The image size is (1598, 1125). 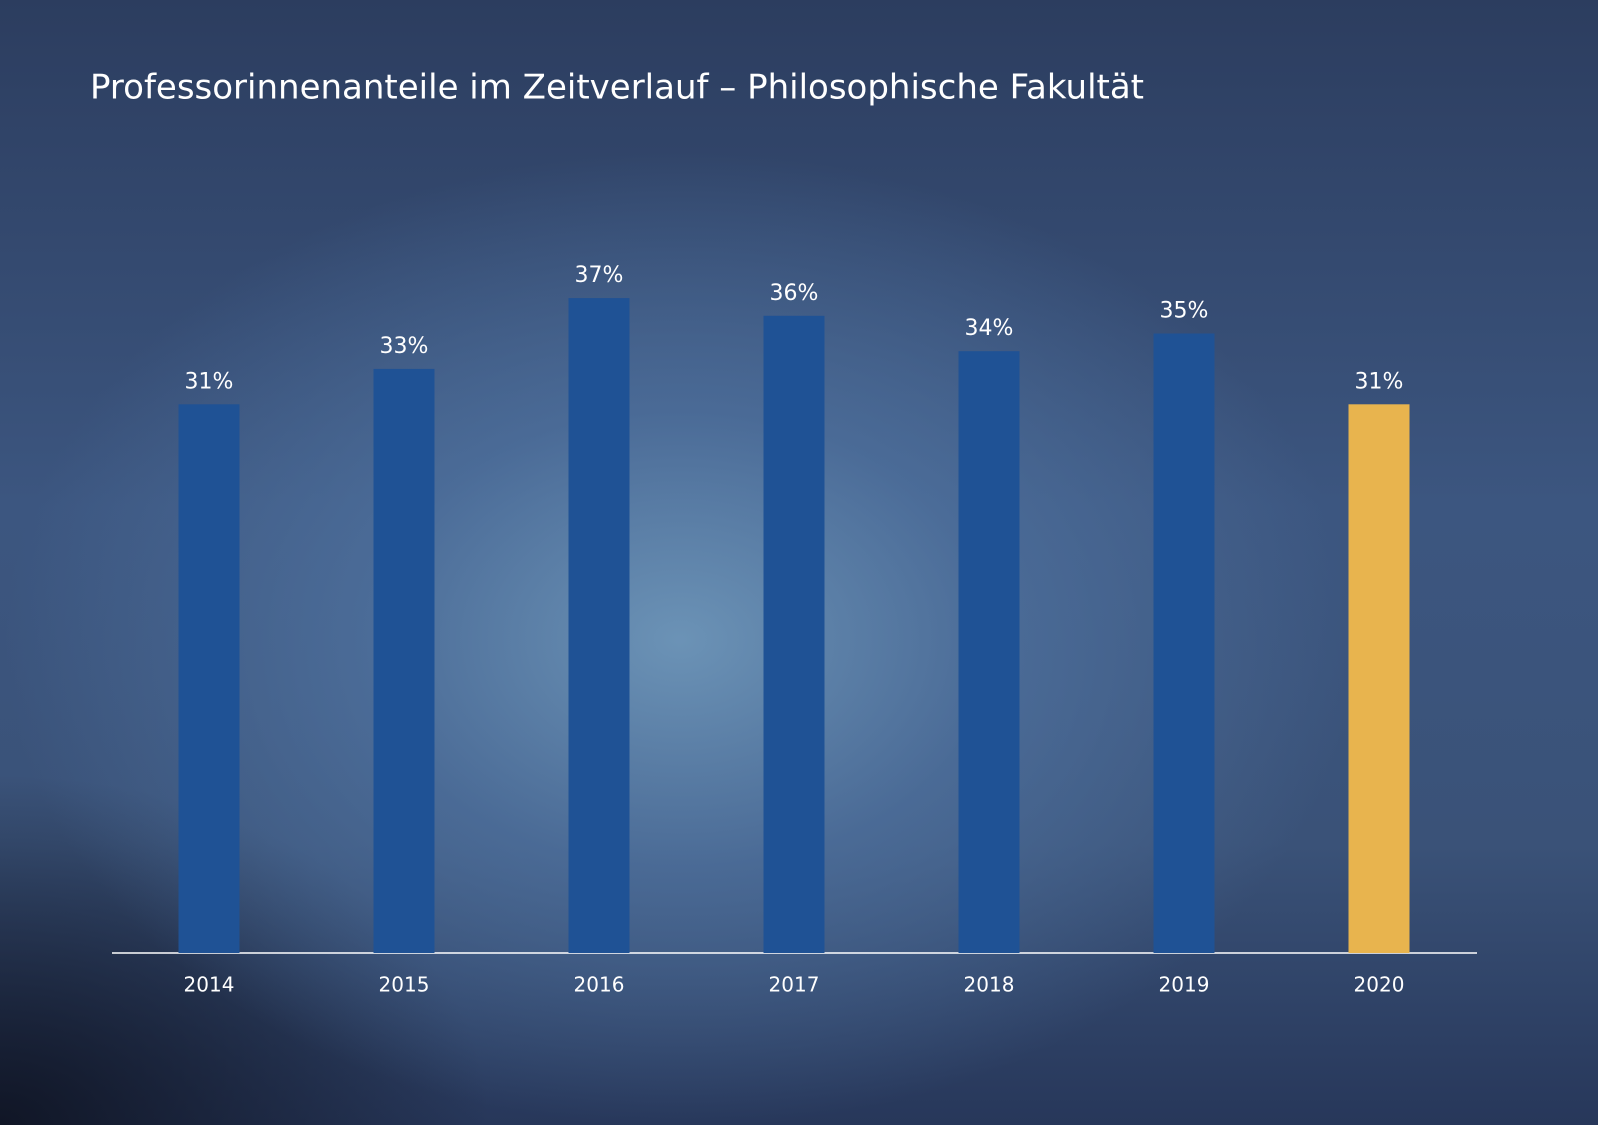 What do you see at coordinates (599, 275) in the screenshot?
I see `value-label: 37%` at bounding box center [599, 275].